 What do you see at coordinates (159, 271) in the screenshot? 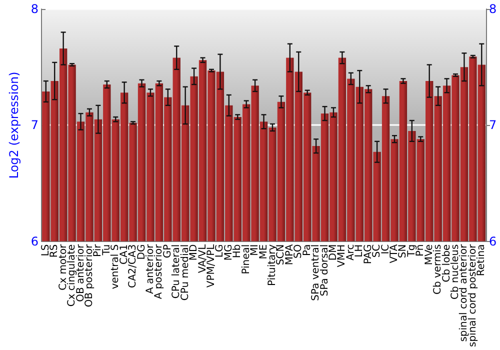
I see `x-tick-label: A posterior` at bounding box center [159, 271].